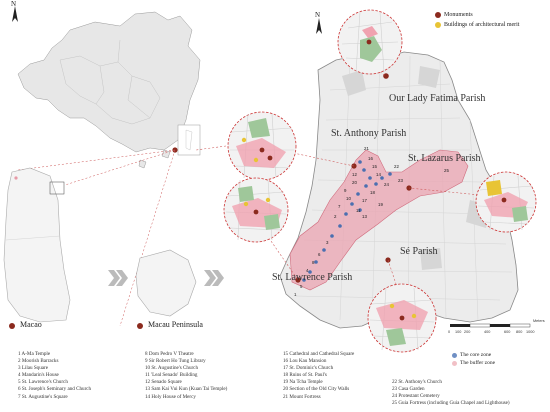 This screenshot has width=550, height=412. What do you see at coordinates (438, 25) in the screenshot?
I see `architecture-legend-dot` at bounding box center [438, 25].